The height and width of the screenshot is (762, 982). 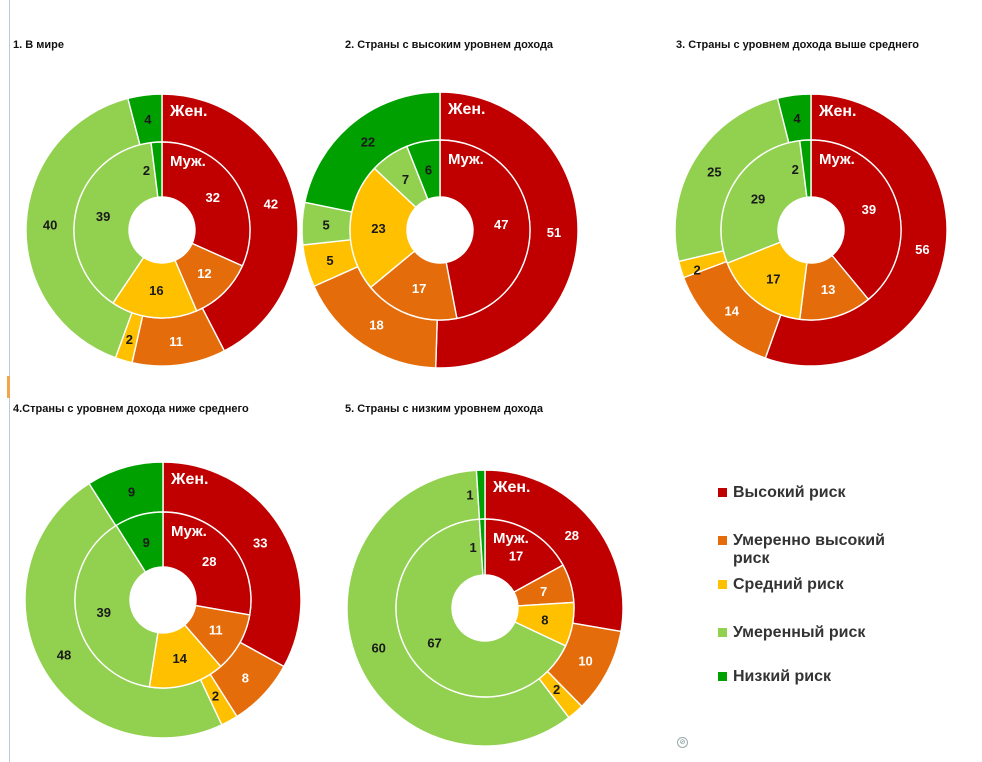 I want to click on legend-item-high-risk: Высокий риск, so click(x=782, y=493).